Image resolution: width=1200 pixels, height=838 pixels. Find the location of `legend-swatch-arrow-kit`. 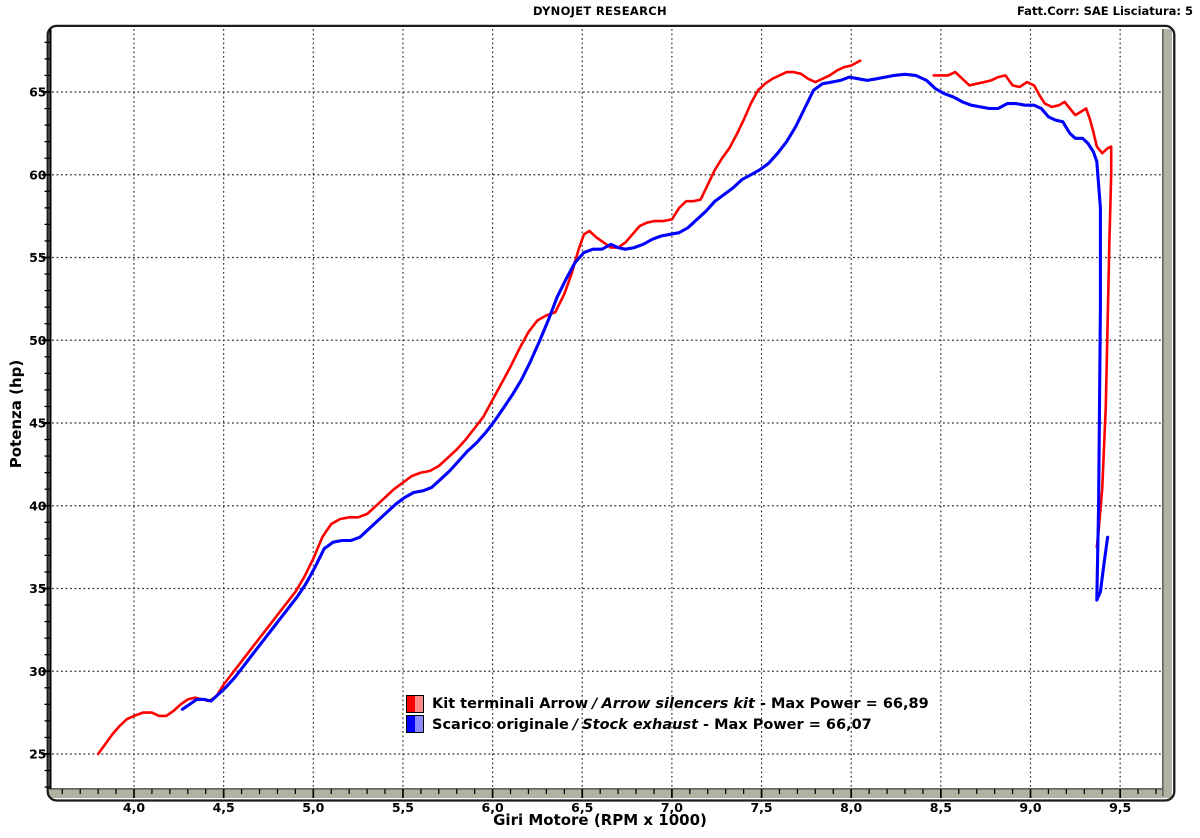

legend-swatch-arrow-kit is located at coordinates (415, 703).